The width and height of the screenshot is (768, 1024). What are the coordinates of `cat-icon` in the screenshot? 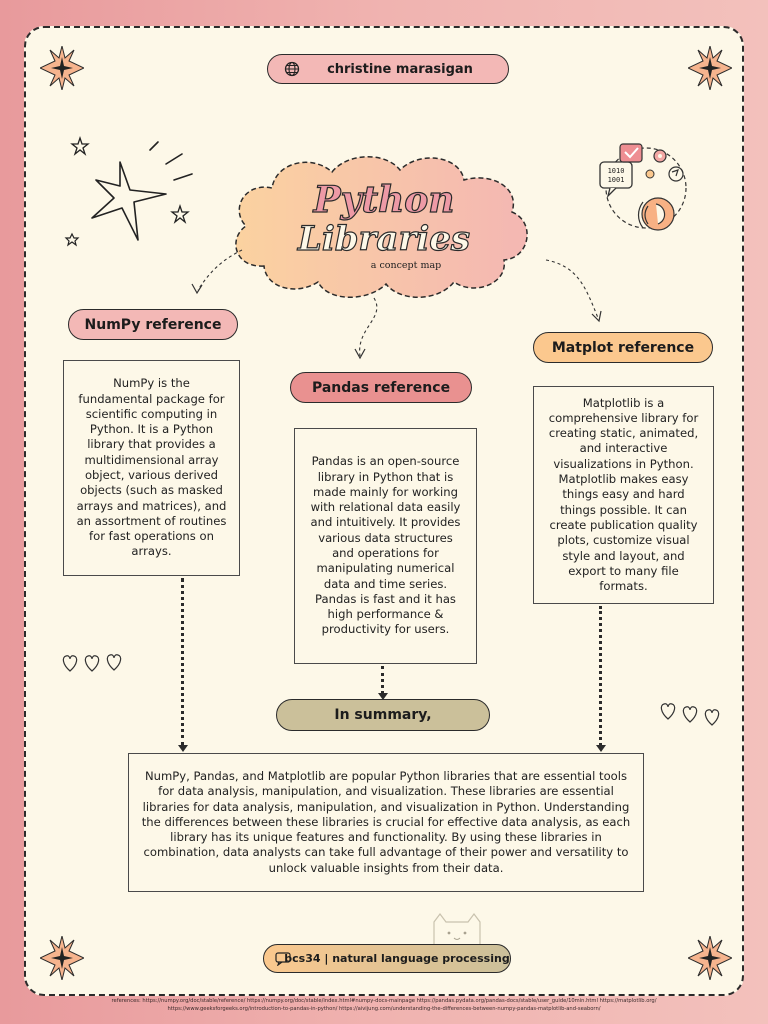 It's located at (457, 929).